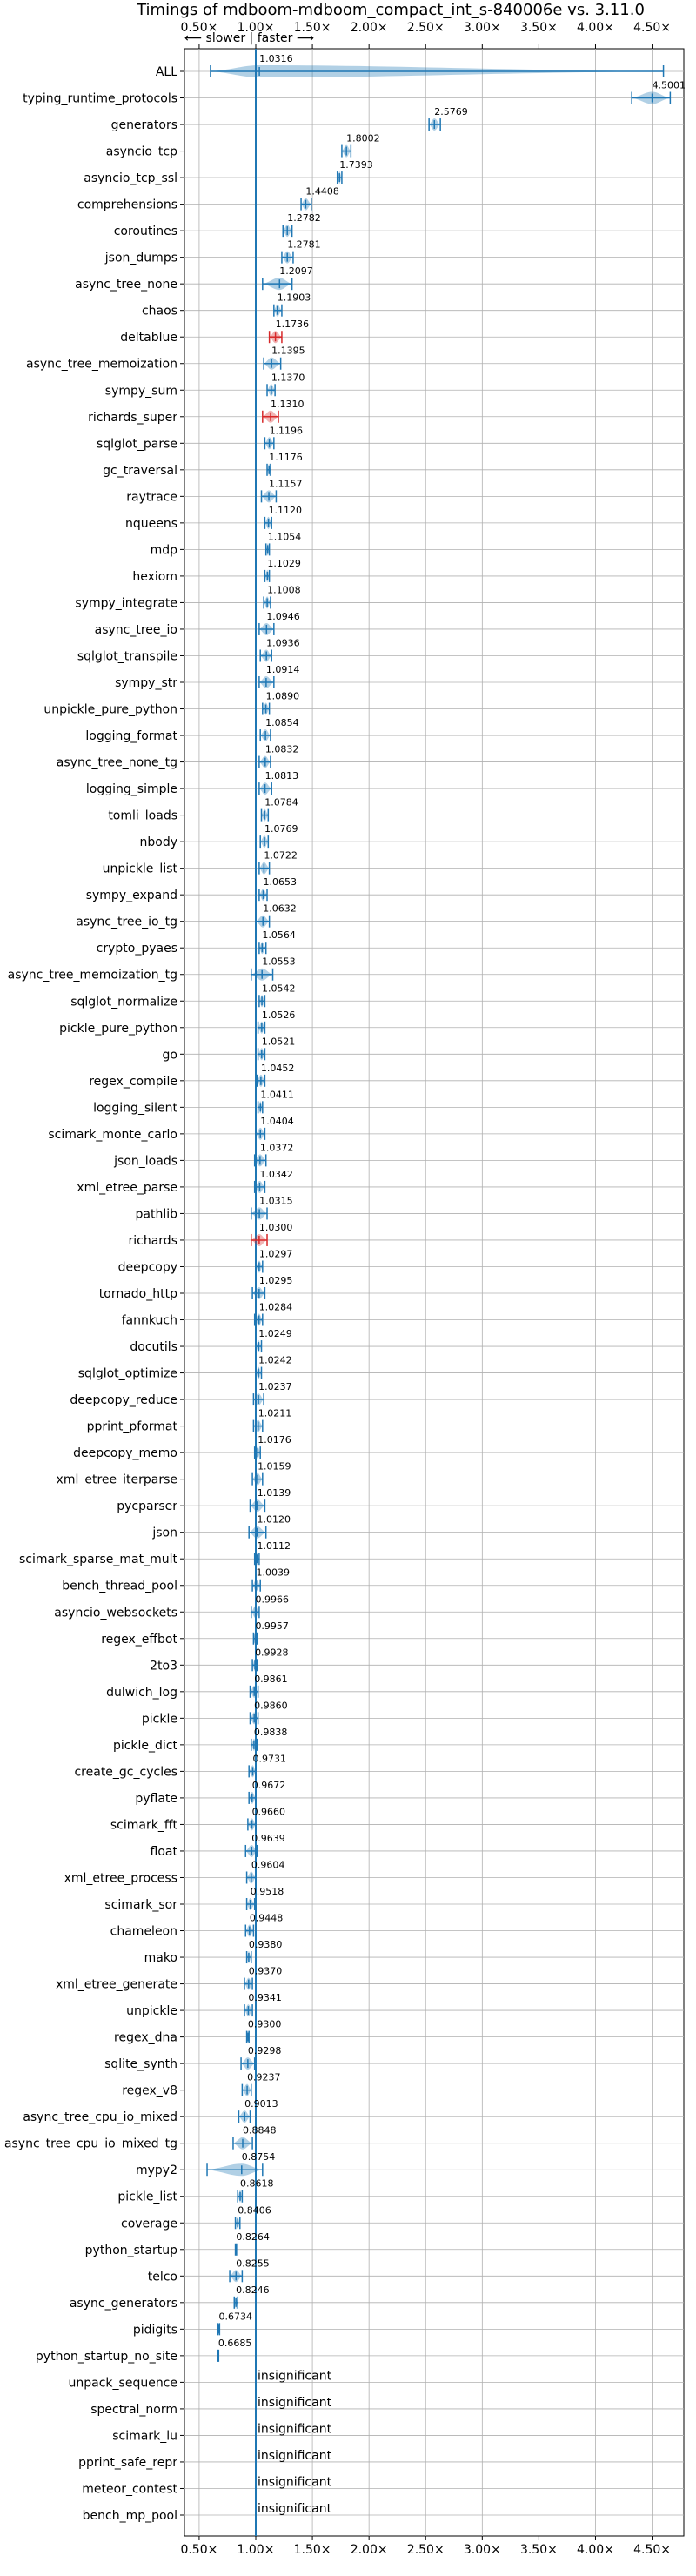 This screenshot has width=696, height=2576. Describe the element at coordinates (140, 869) in the screenshot. I see `benchmark-label: unpickle_list` at that location.